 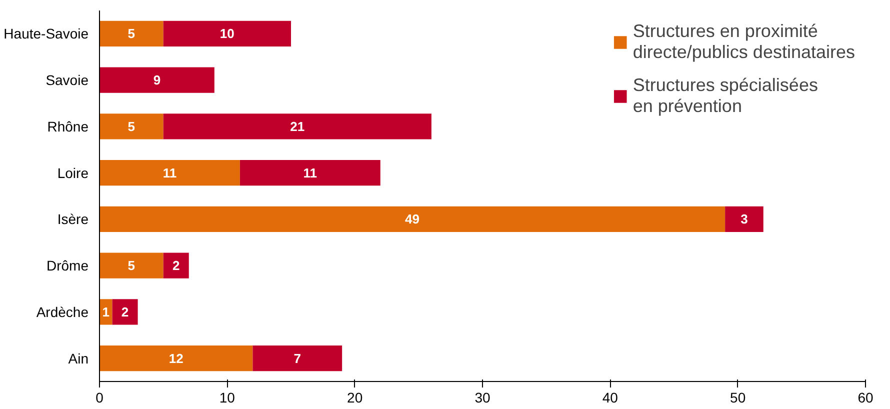 What do you see at coordinates (355, 398) in the screenshot?
I see `x-tick-label: 20` at bounding box center [355, 398].